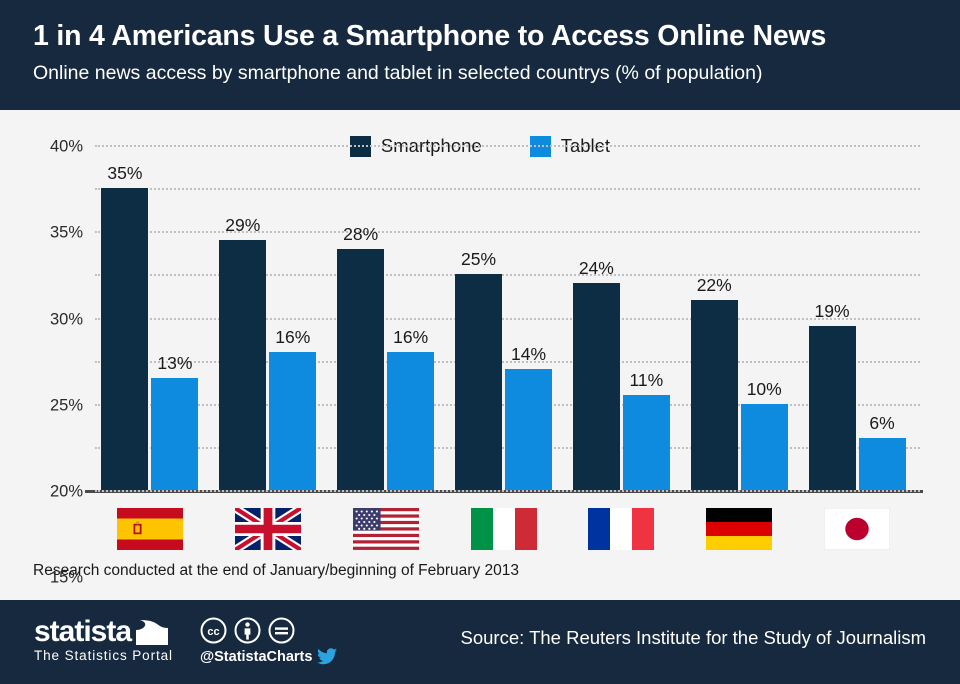 The height and width of the screenshot is (684, 960). I want to click on bar-value-label: 25%, so click(478, 259).